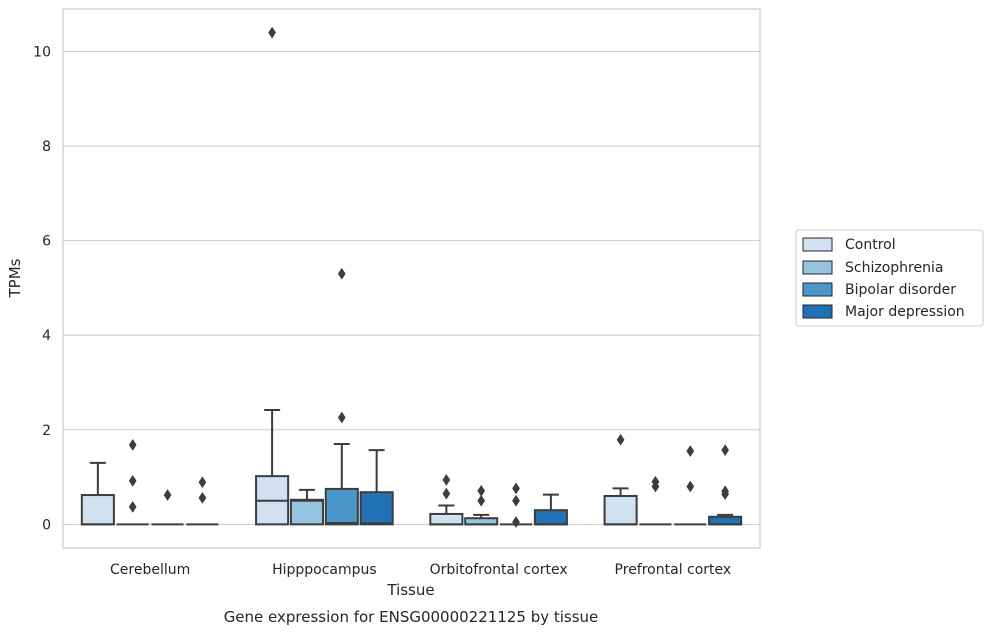  Describe the element at coordinates (150, 570) in the screenshot. I see `x-tick-label-cerebellum: Cerebellum` at that location.